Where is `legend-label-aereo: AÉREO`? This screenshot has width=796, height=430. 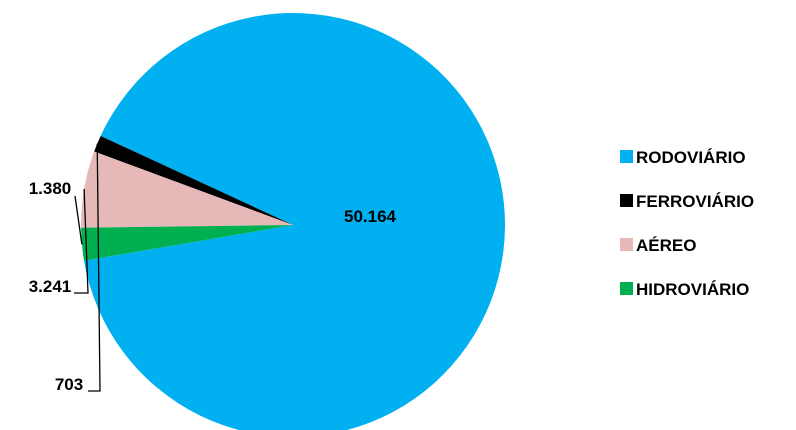 legend-label-aereo: AÉREO is located at coordinates (666, 245).